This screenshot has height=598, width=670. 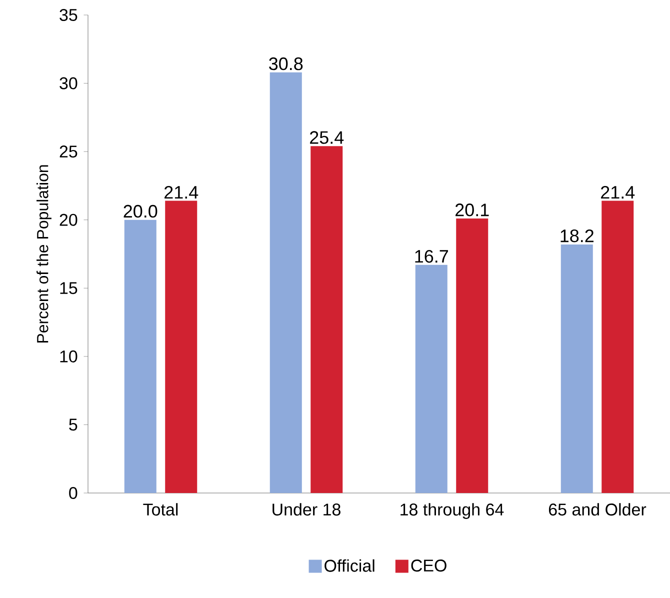 I want to click on y-tick-label: 25, so click(x=69, y=152).